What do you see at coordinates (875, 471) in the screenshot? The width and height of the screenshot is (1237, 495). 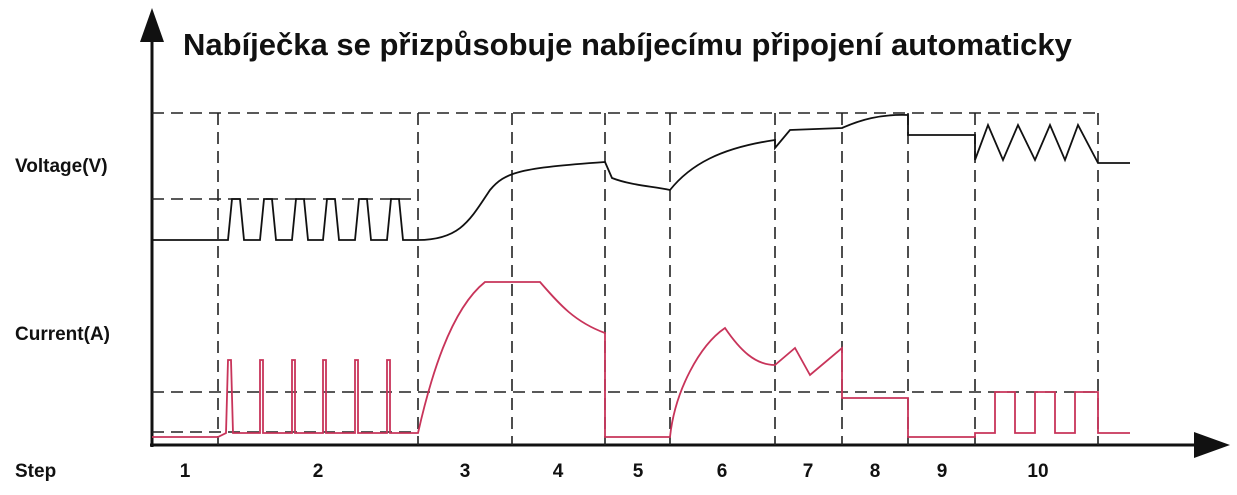 I see `step-number: 8` at bounding box center [875, 471].